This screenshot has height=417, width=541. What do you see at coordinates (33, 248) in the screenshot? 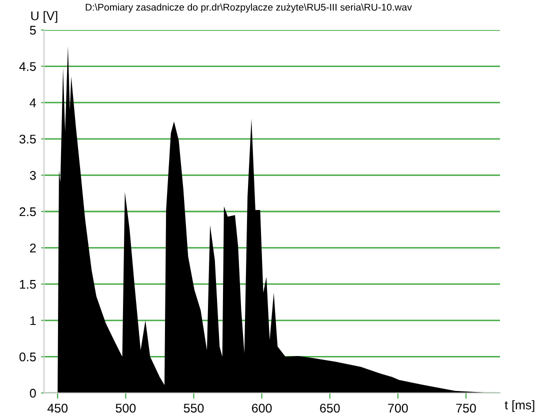
I see `y-tick-label: 2` at bounding box center [33, 248].